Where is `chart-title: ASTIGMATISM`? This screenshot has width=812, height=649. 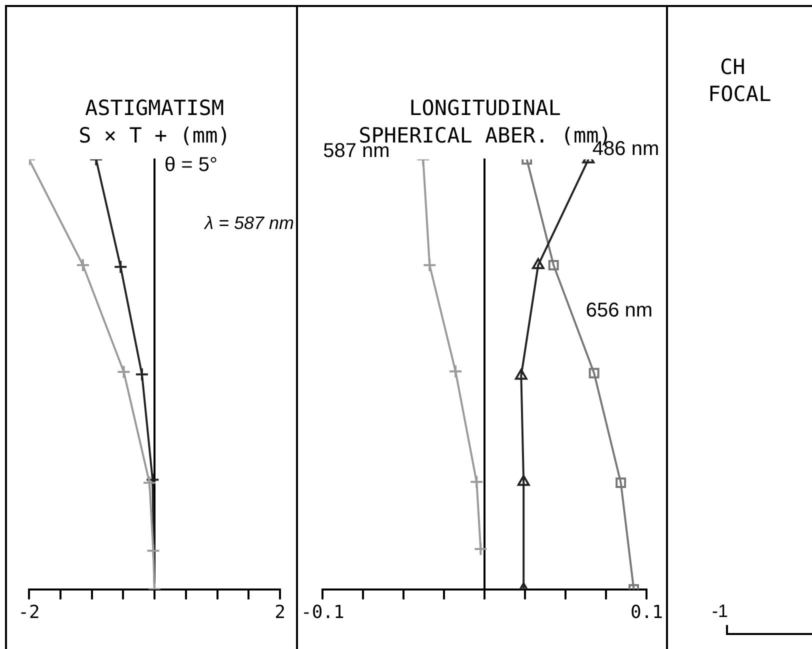 chart-title: ASTIGMATISM is located at coordinates (154, 108).